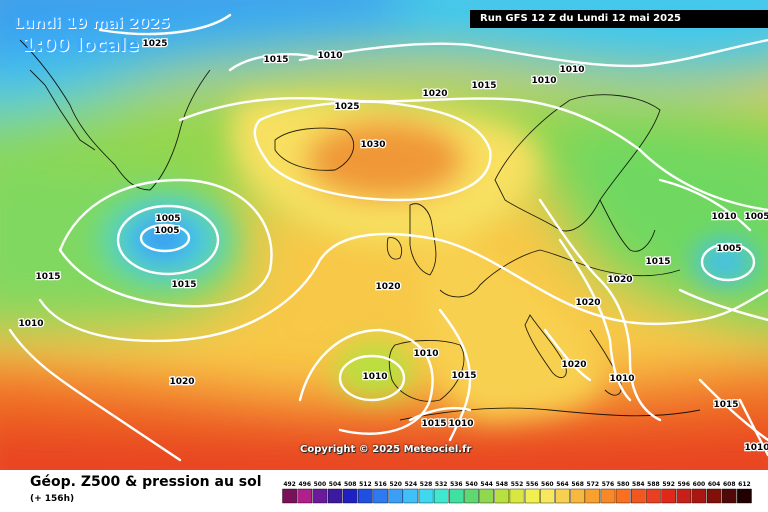 The width and height of the screenshot is (768, 512). I want to click on legend-value: 600, so click(699, 484).